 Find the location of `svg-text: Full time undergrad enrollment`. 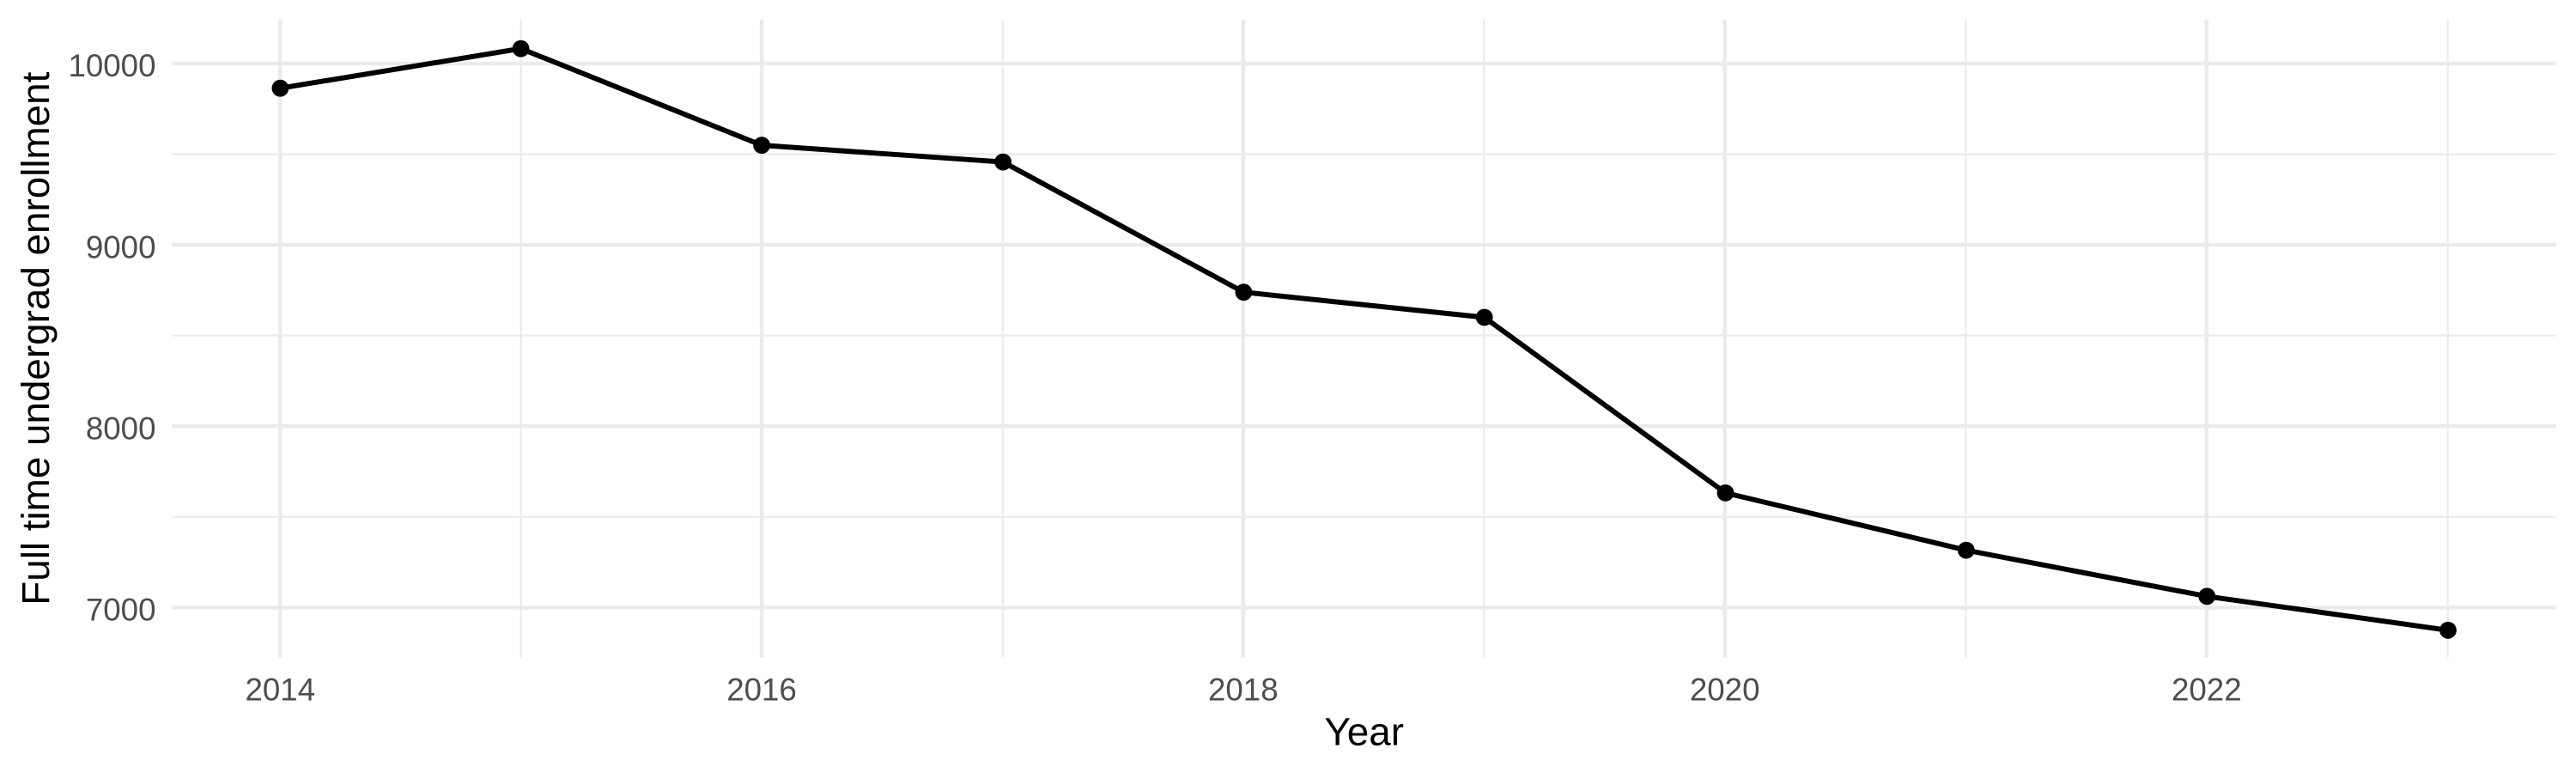

svg-text: Full time undergrad enrollment is located at coordinates (36, 338).